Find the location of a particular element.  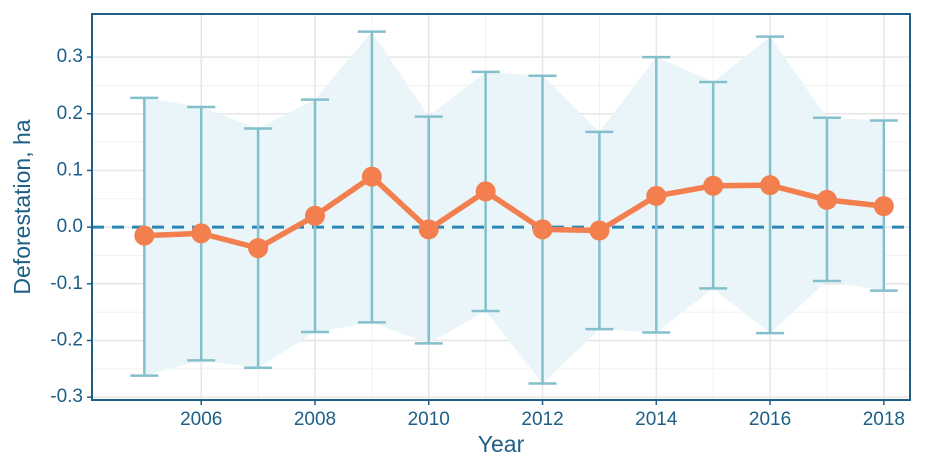

x-tick-label: 2010 is located at coordinates (429, 419).